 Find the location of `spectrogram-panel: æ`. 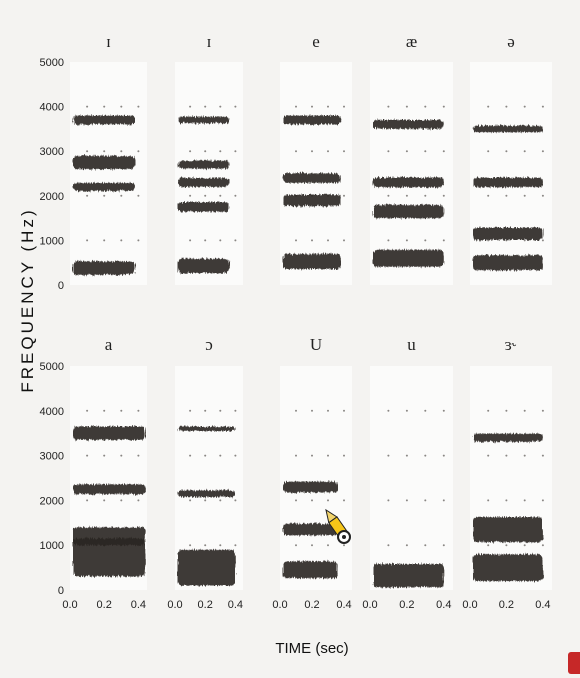

spectrogram-panel: æ is located at coordinates (411, 158).